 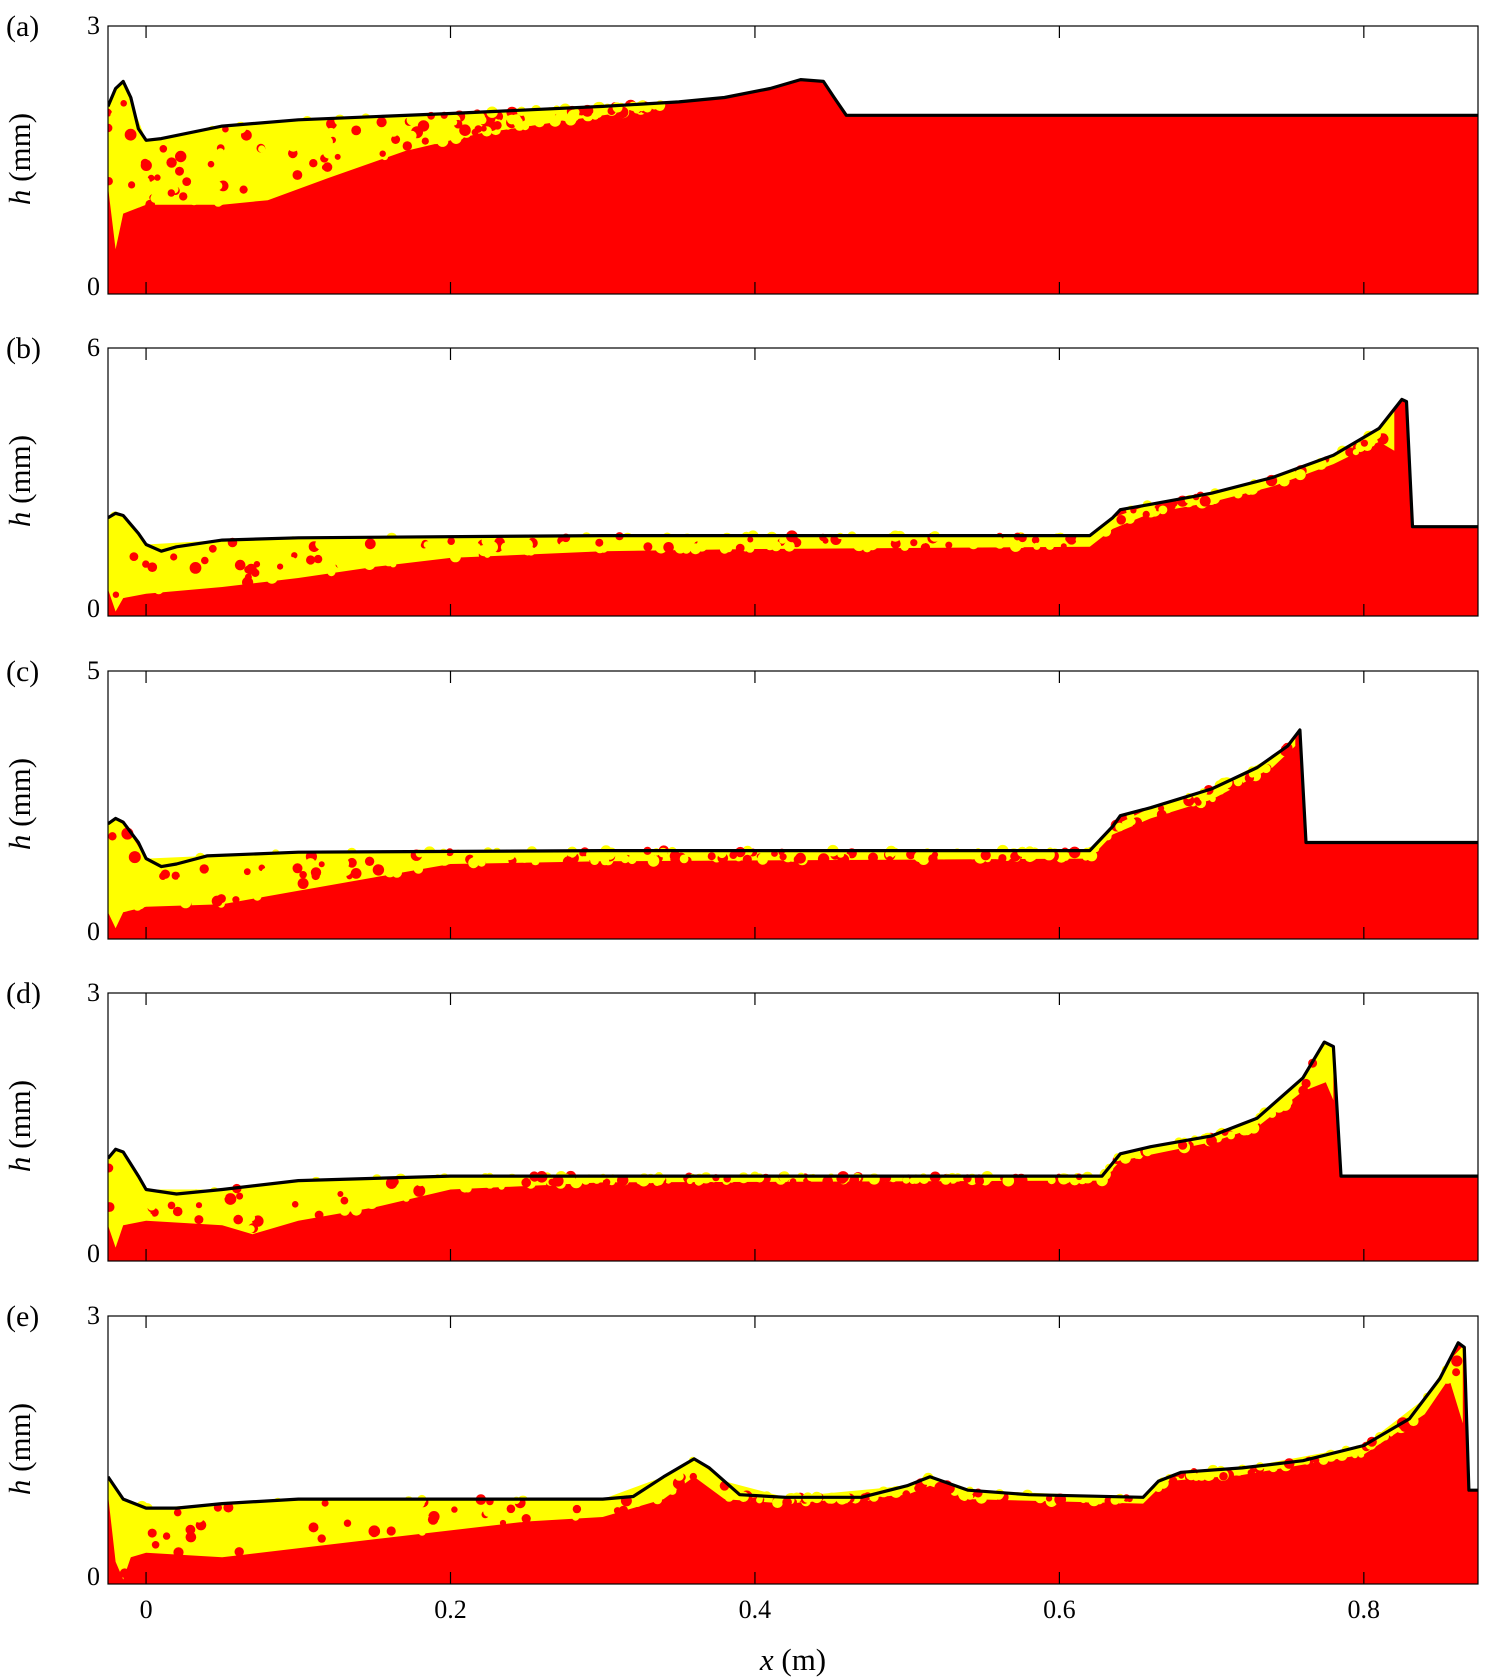 I want to click on panel-label-b: (b), so click(x=23, y=348).